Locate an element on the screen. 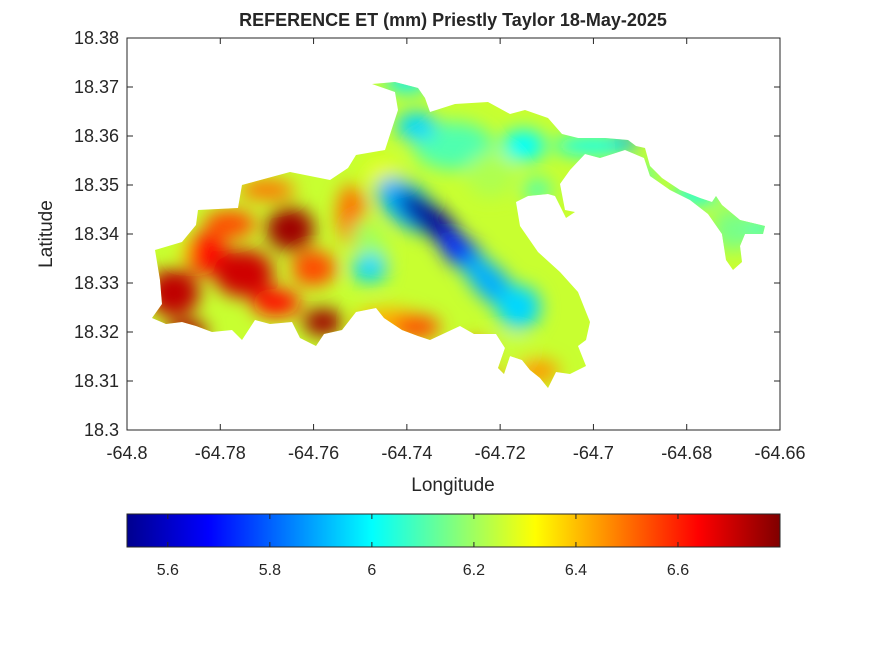  y-tick-label: 18.33 is located at coordinates (96, 283).